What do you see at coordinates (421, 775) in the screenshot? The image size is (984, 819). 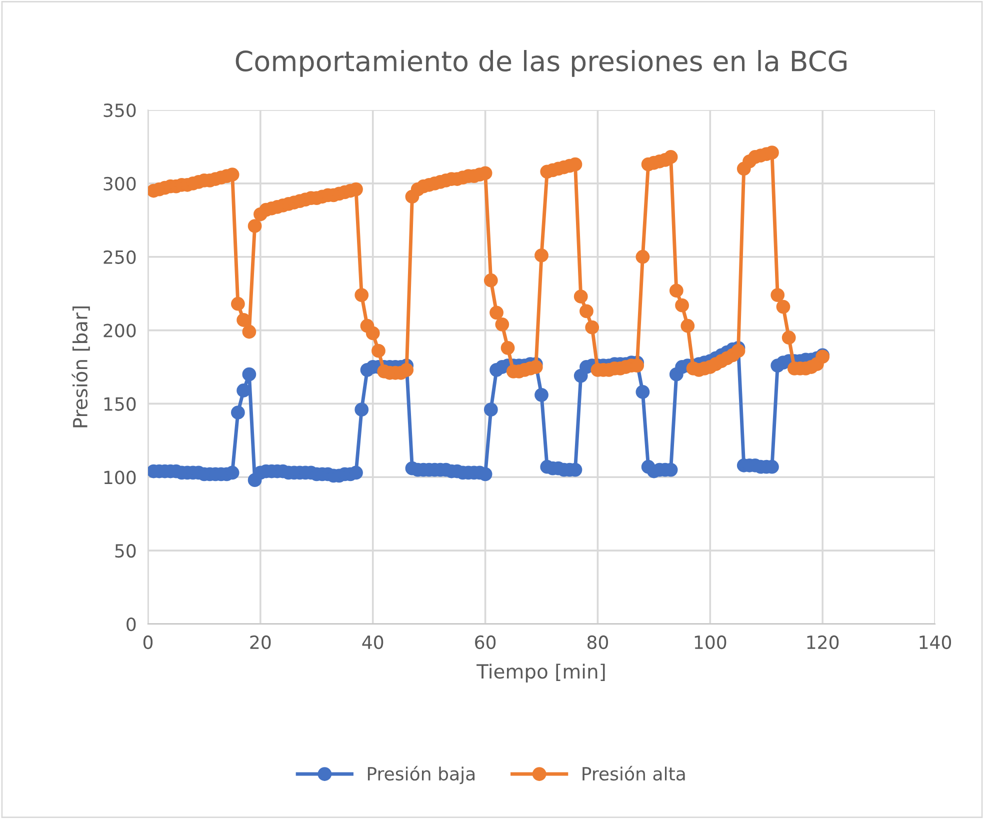 I see `legend-label: Presión baja` at bounding box center [421, 775].